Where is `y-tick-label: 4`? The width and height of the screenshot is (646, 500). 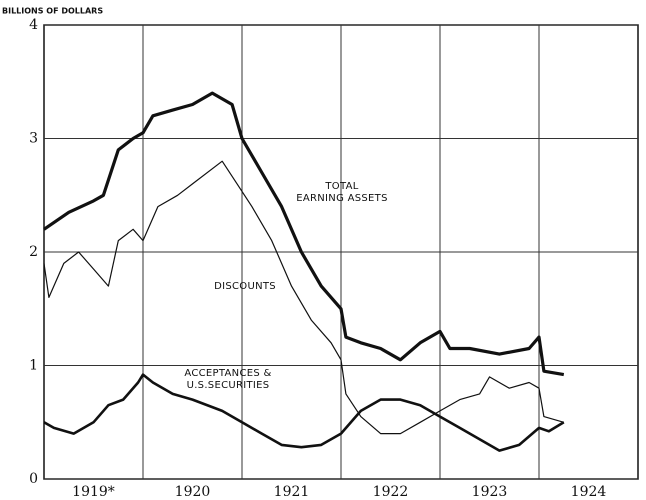
y-tick-label: 4 is located at coordinates (33, 25).